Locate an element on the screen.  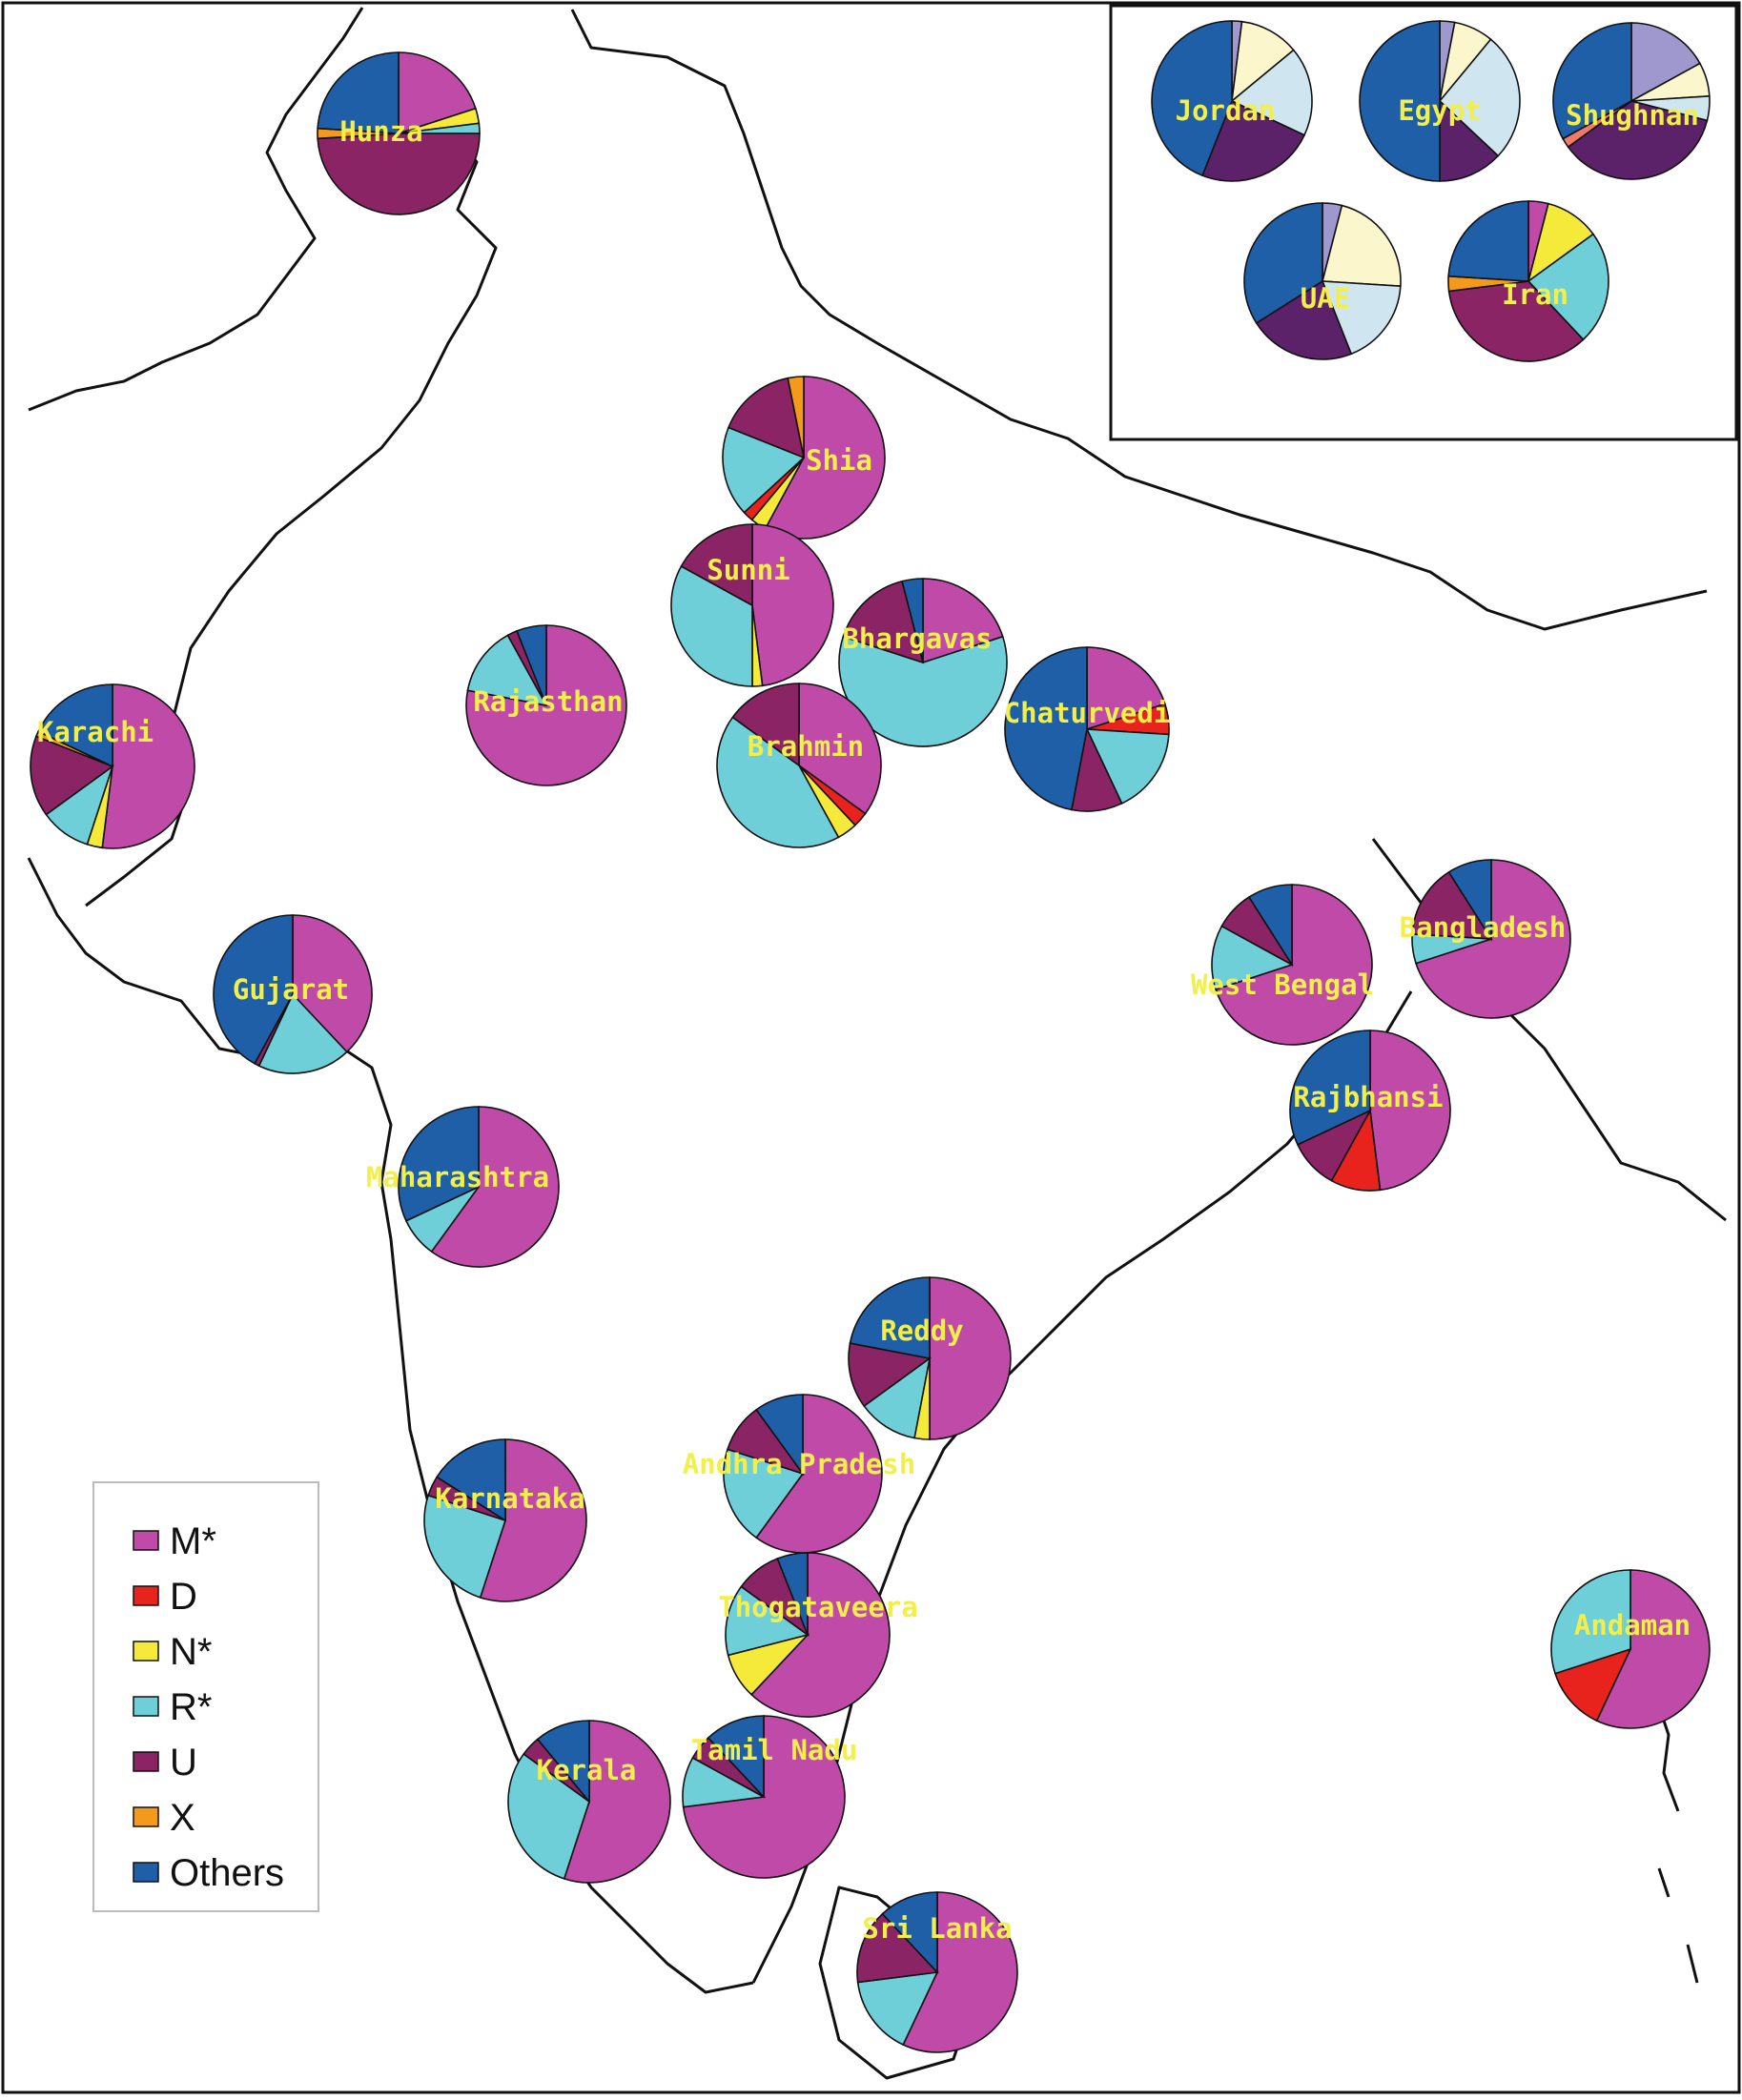
pie-thogataveera-slice-m- is located at coordinates (820, 1635).